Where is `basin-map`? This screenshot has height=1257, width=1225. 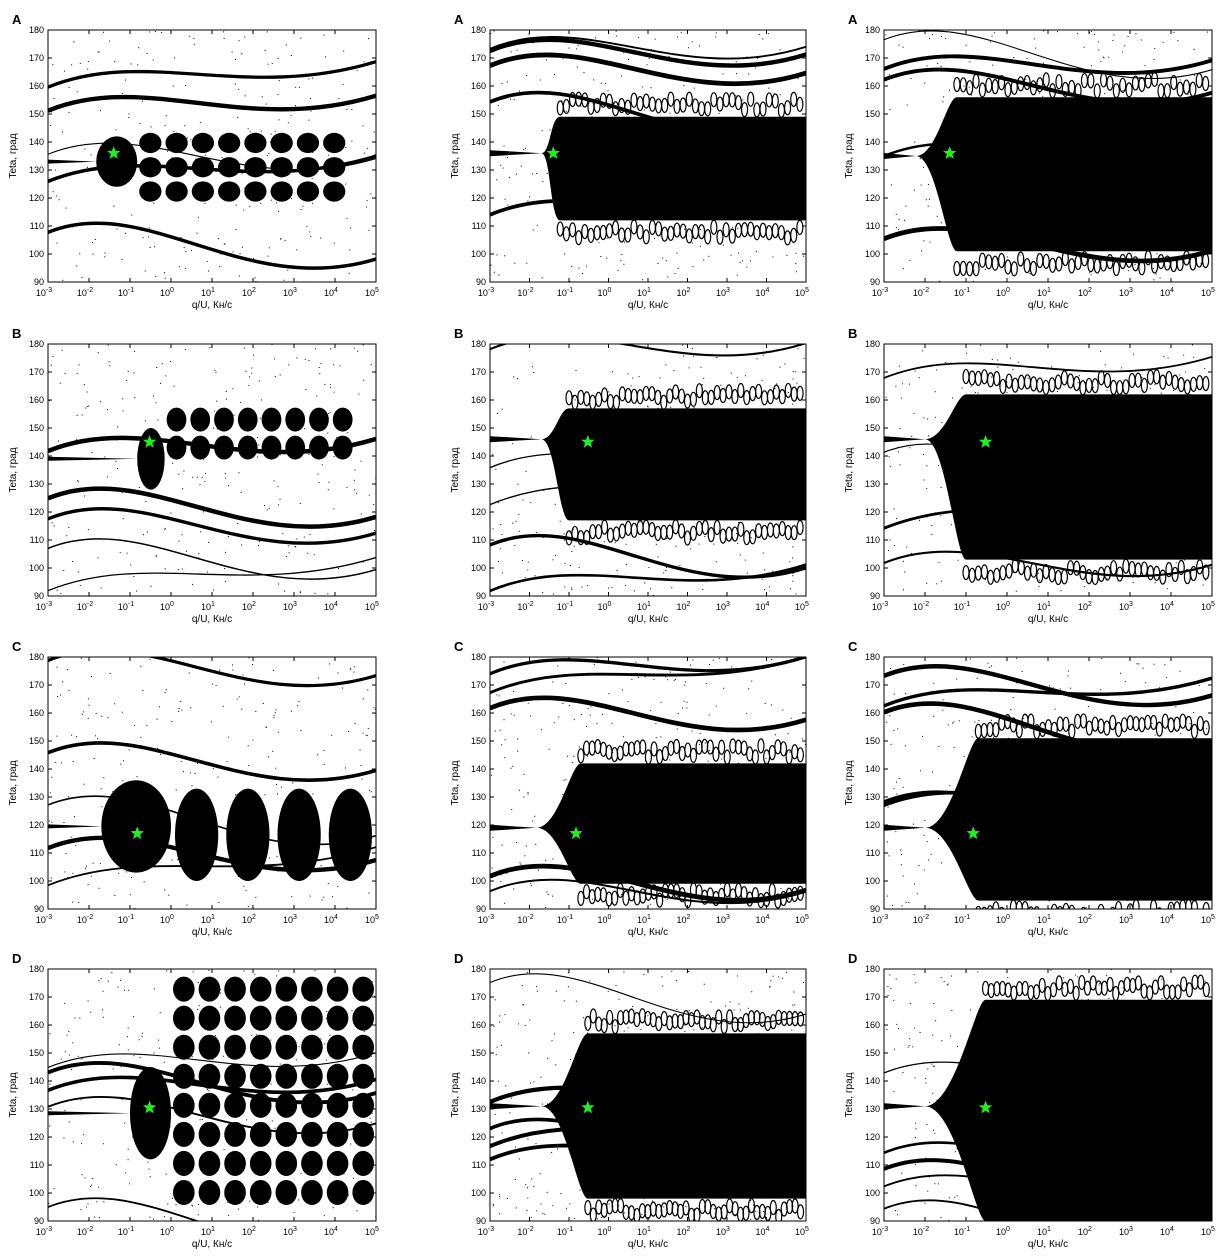
basin-map is located at coordinates (212, 783).